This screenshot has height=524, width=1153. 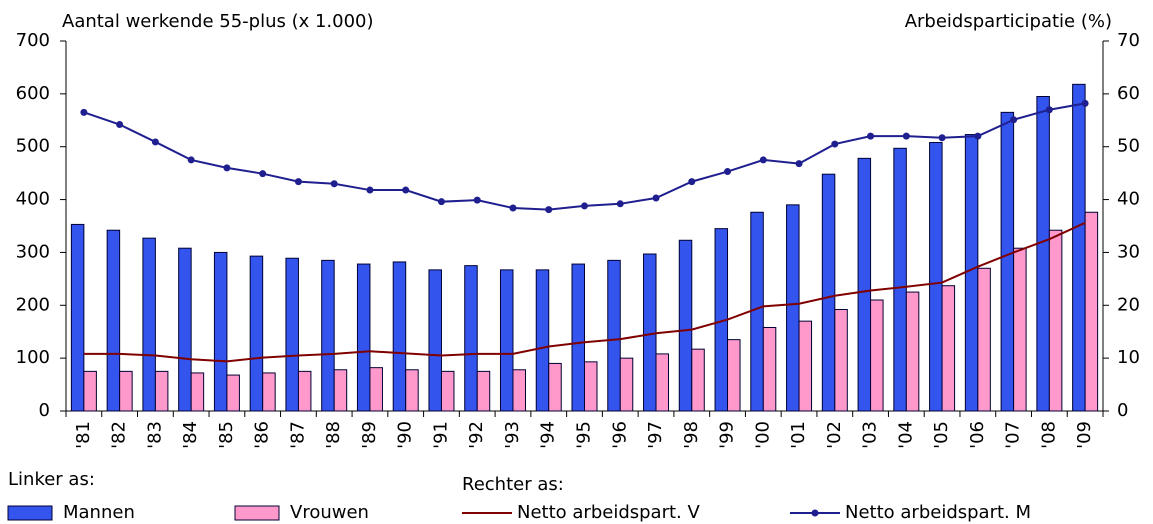 What do you see at coordinates (44, 410) in the screenshot?
I see `y-tick-label: 0` at bounding box center [44, 410].